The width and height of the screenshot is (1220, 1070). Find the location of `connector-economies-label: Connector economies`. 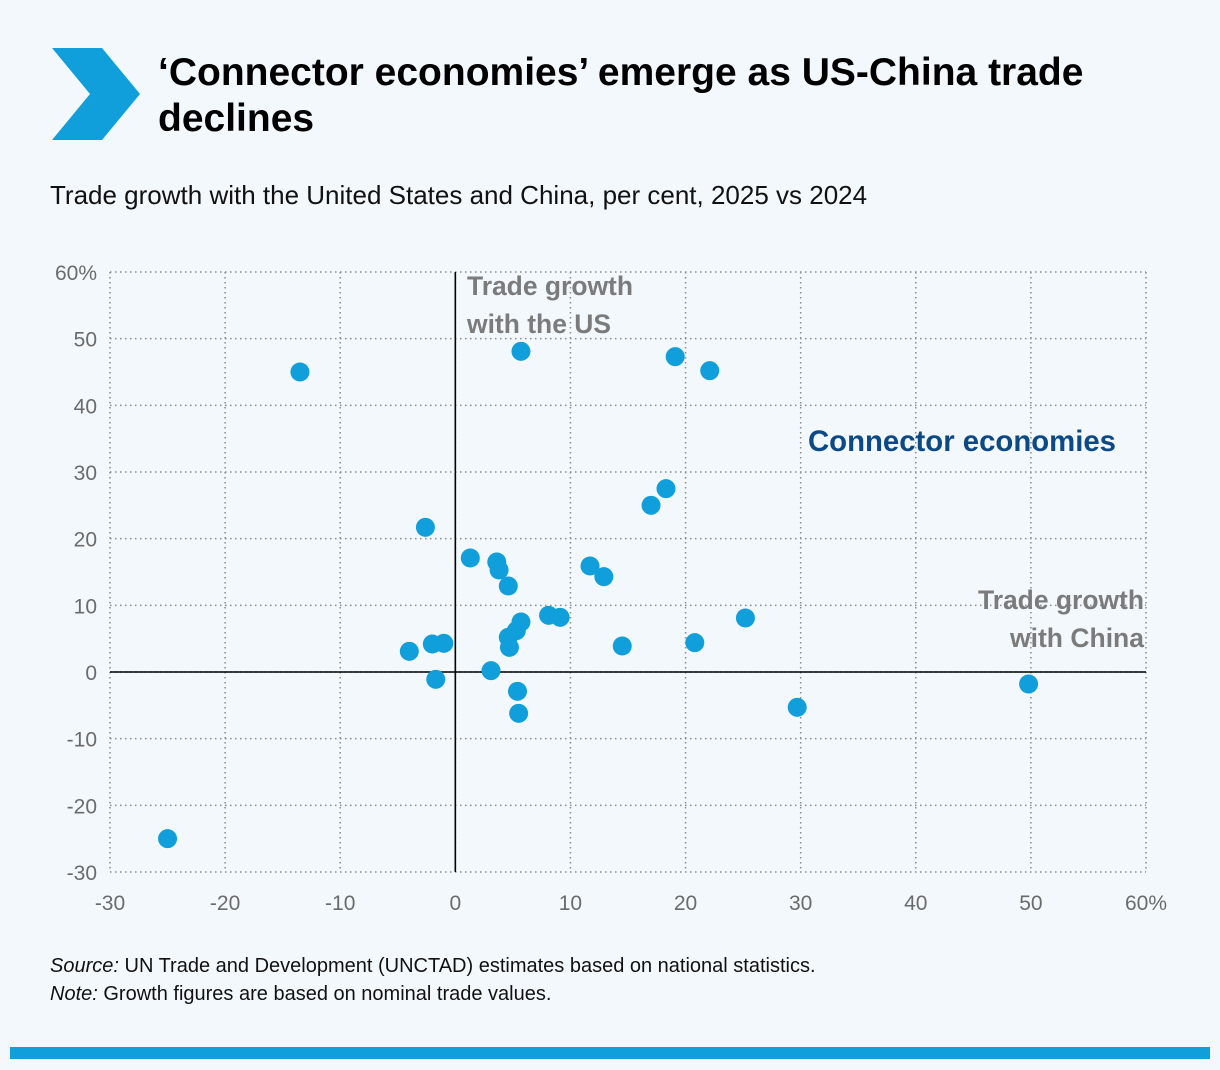

connector-economies-label: Connector economies is located at coordinates (962, 441).